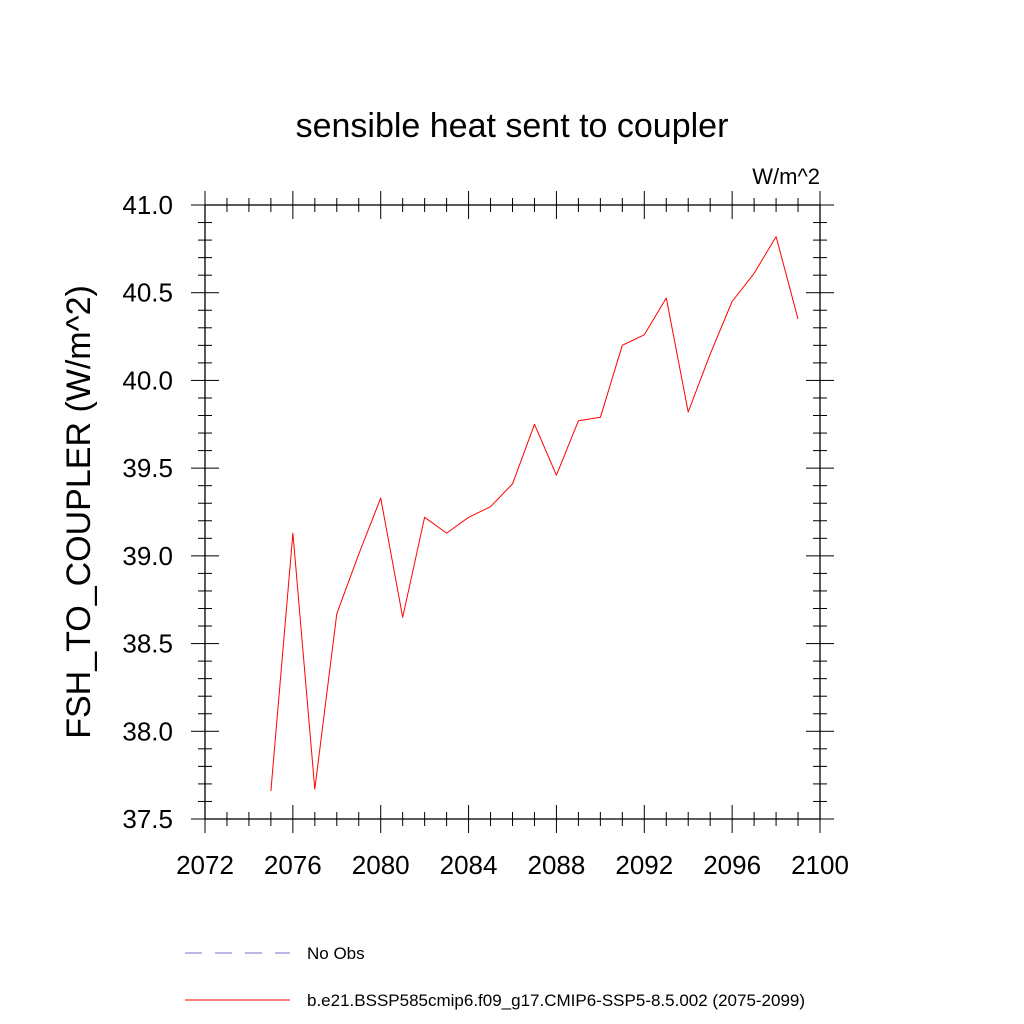 The image size is (1024, 1024). What do you see at coordinates (147, 380) in the screenshot?
I see `y-tick-label: 40.0` at bounding box center [147, 380].